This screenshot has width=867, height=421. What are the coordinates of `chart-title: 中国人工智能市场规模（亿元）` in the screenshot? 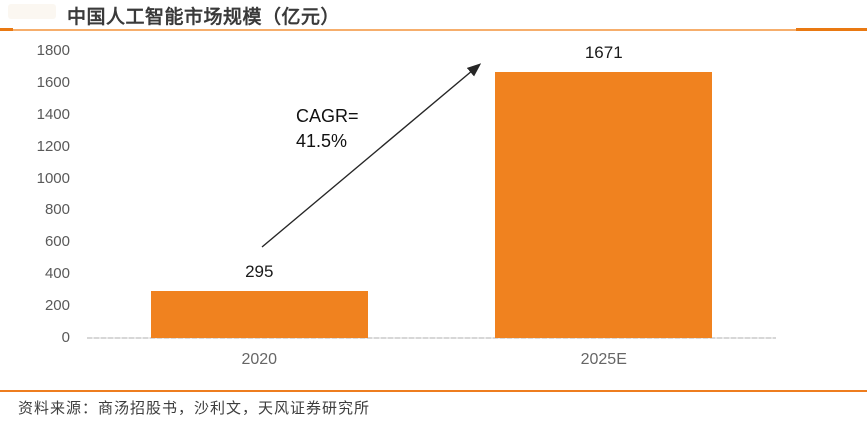 It's located at (204, 17).